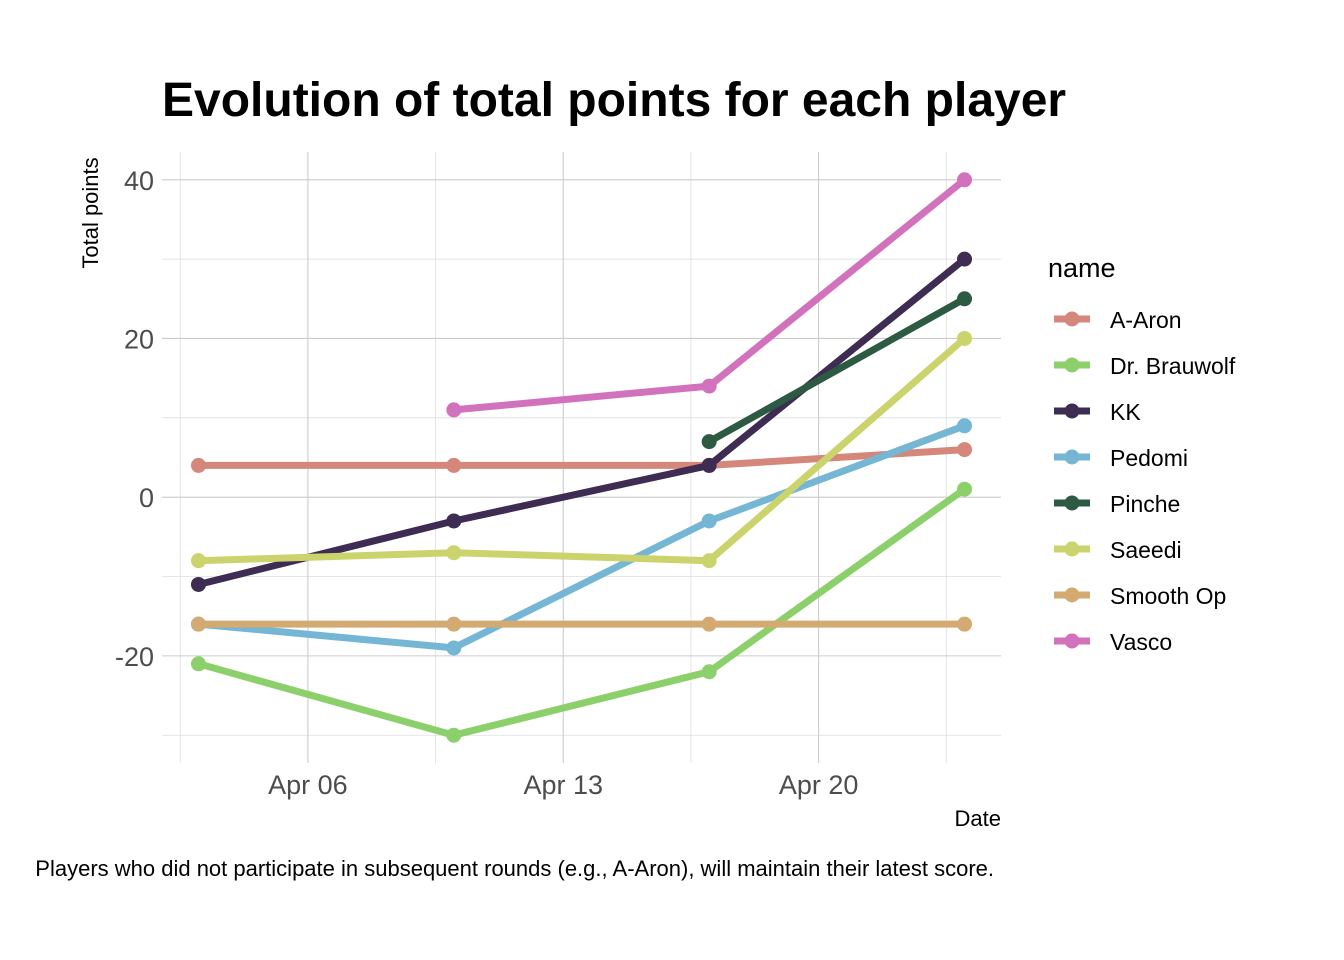 The height and width of the screenshot is (960, 1344). I want to click on legend-item: A-Aron, so click(1118, 320).